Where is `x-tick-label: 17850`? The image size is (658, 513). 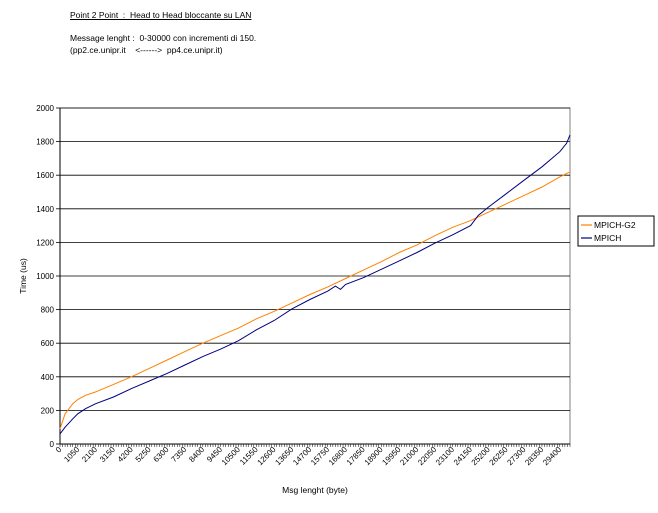
x-tick-label: 17850 is located at coordinates (356, 456).